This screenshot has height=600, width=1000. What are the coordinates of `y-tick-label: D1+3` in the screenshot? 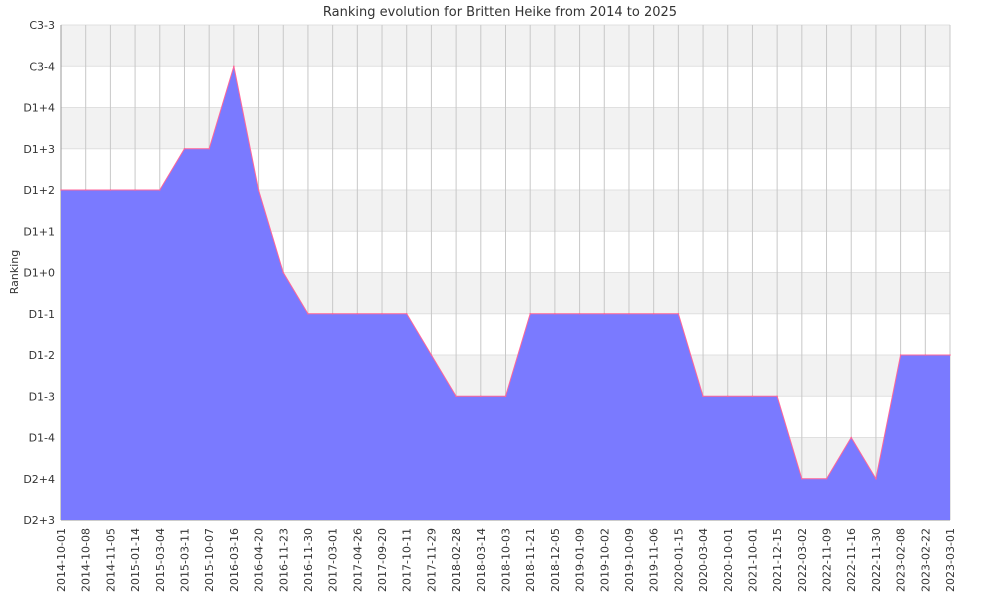 It's located at (39, 149).